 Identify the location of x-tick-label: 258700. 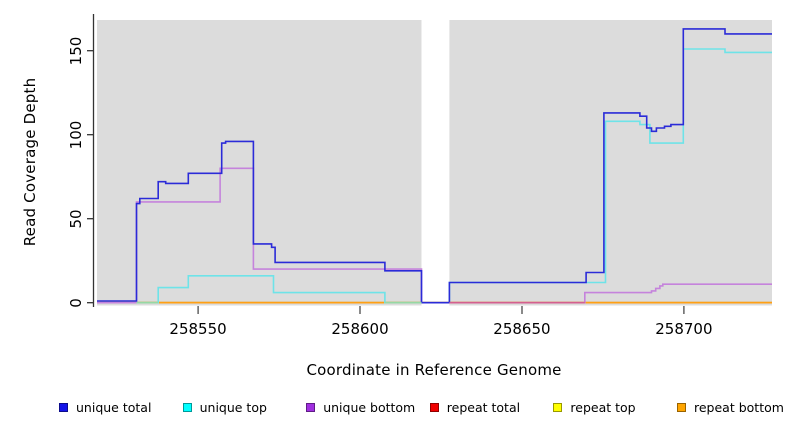
(684, 329).